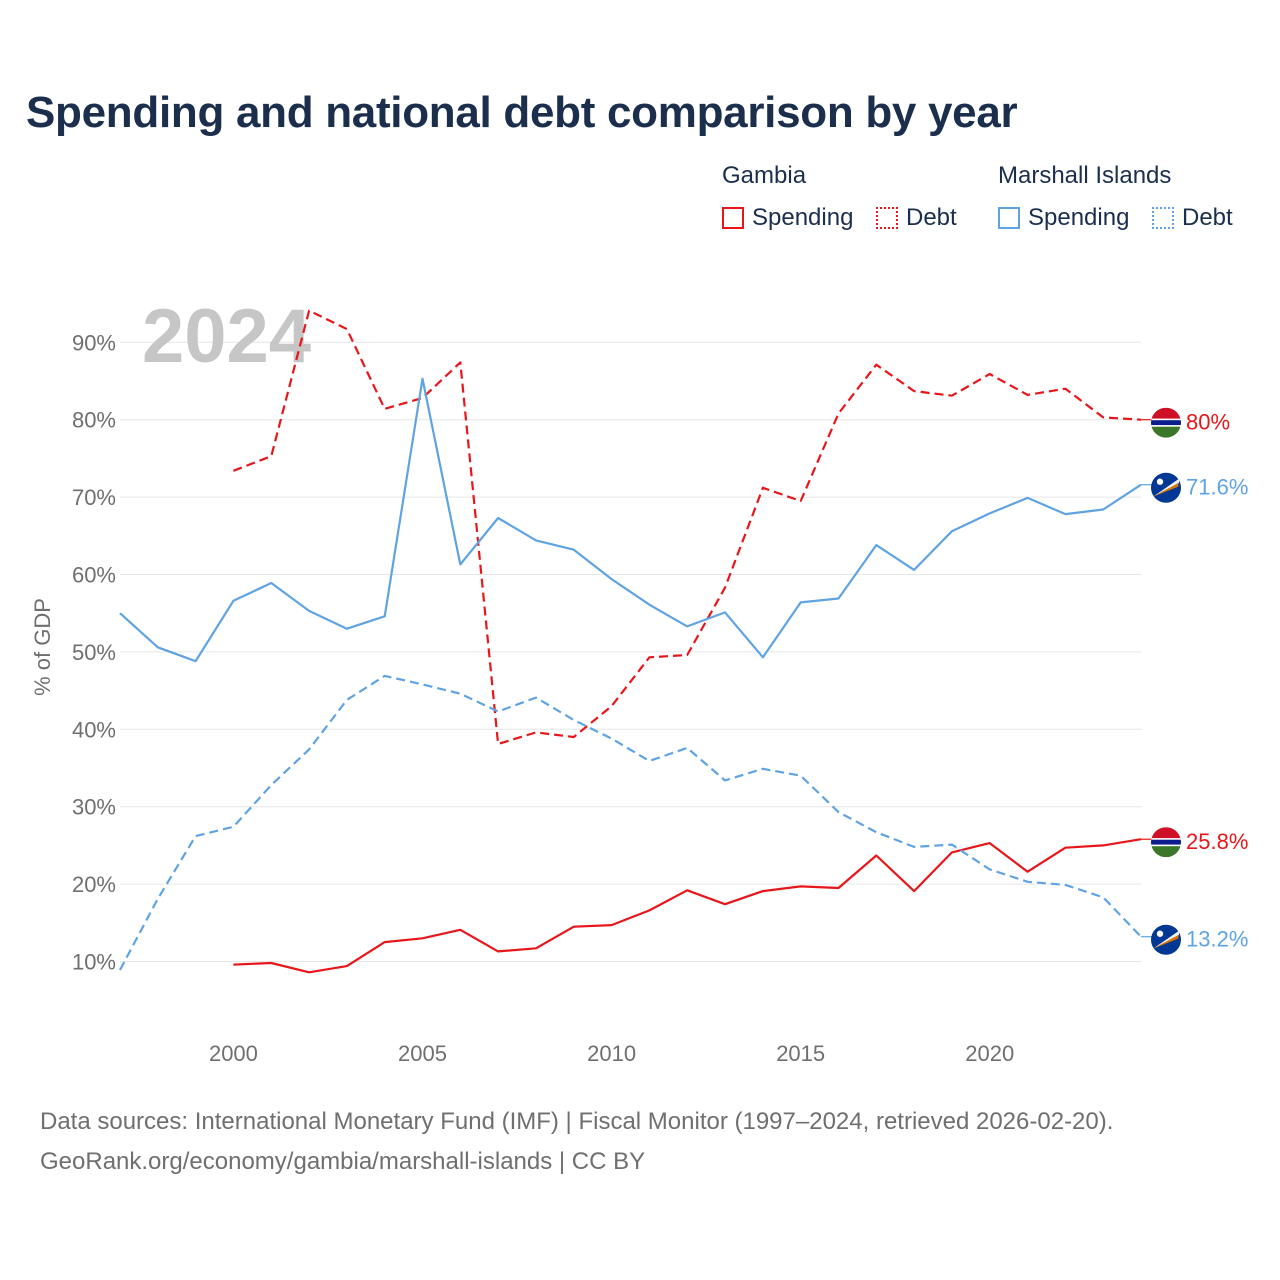  Describe the element at coordinates (1085, 175) in the screenshot. I see `legend-group-marshall-islands: Marshall Islands` at that location.